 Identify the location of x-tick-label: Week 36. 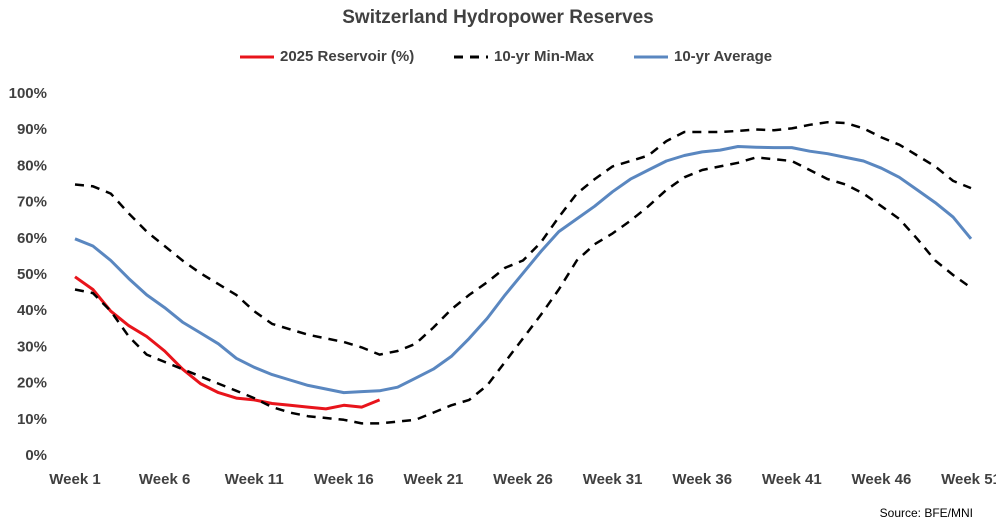
(702, 479).